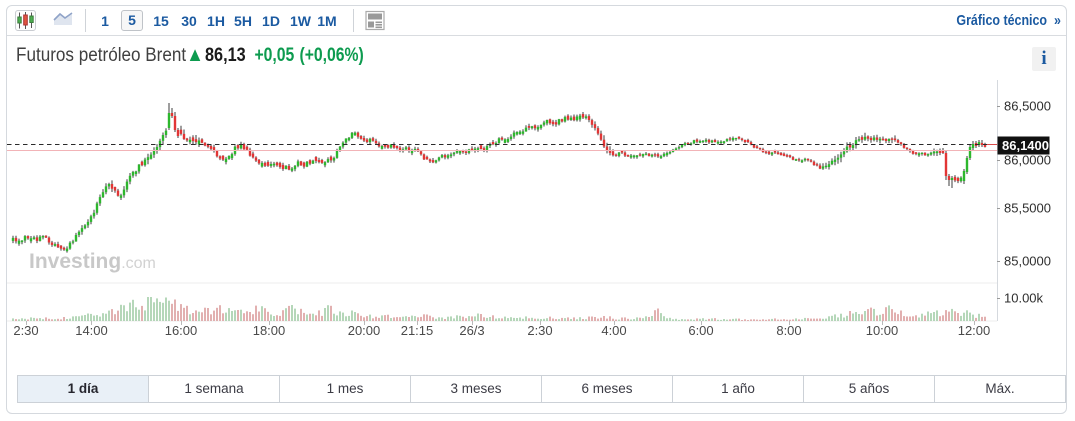 The width and height of the screenshot is (1075, 421). Describe the element at coordinates (1025, 145) in the screenshot. I see `svg-text: 86,1400` at that location.